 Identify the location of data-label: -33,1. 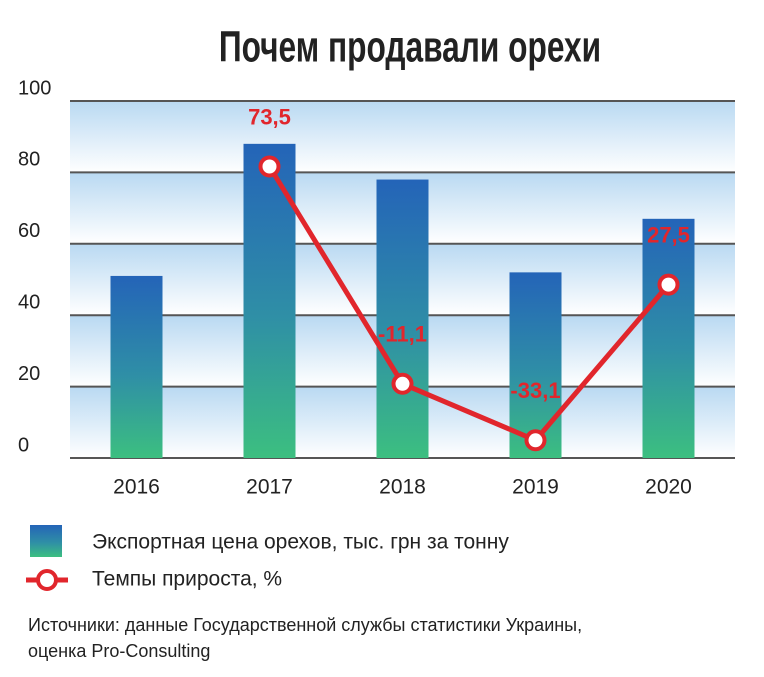
(535, 390).